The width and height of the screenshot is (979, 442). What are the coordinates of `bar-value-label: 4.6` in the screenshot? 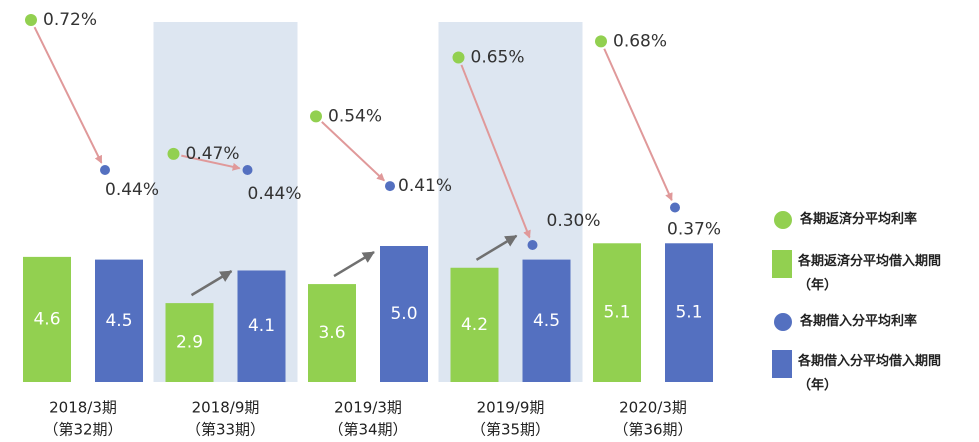 It's located at (46, 319).